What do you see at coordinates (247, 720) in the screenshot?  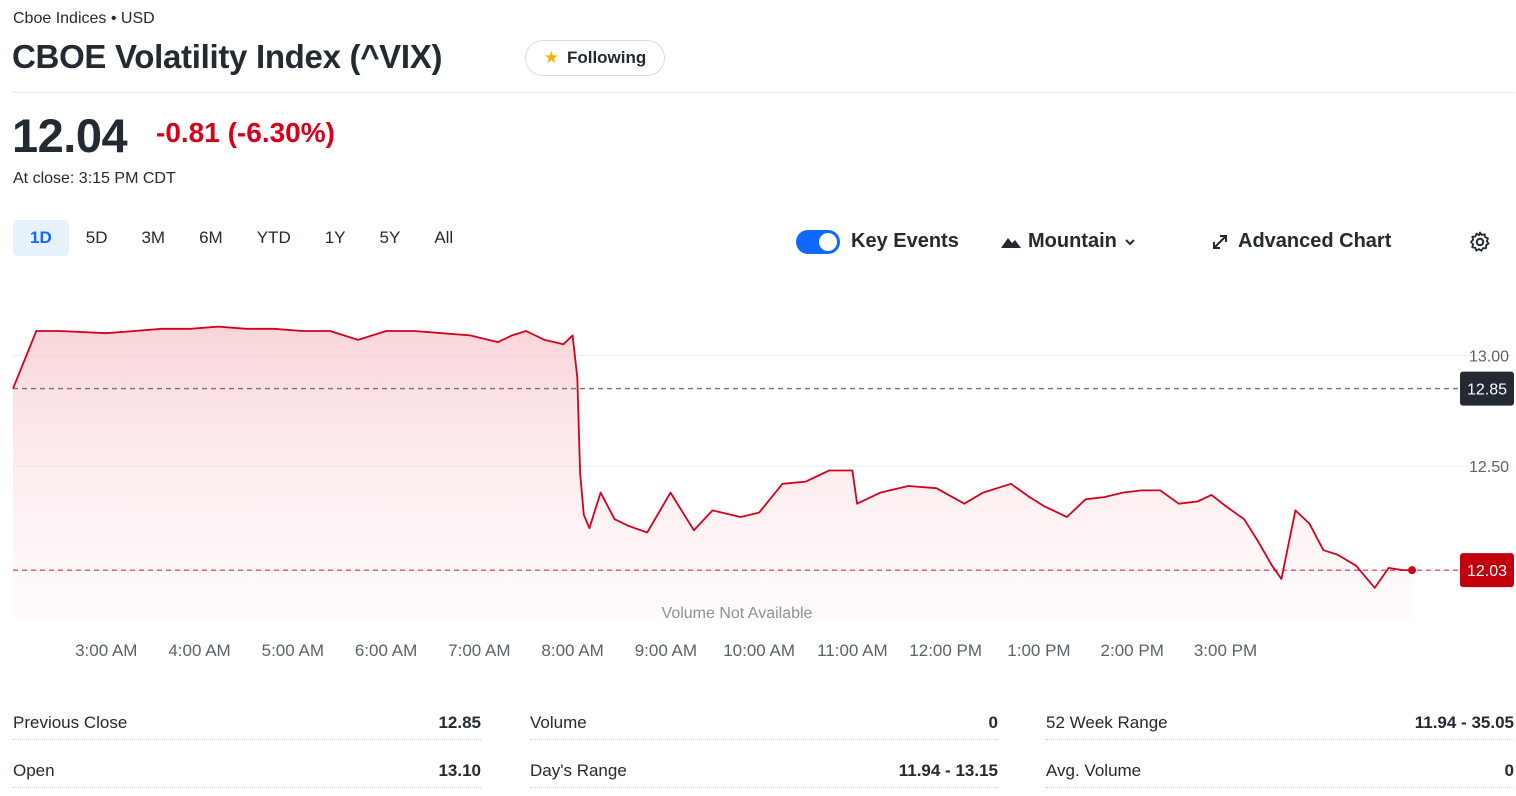 I see `stat-row: Previous Close 12.85` at bounding box center [247, 720].